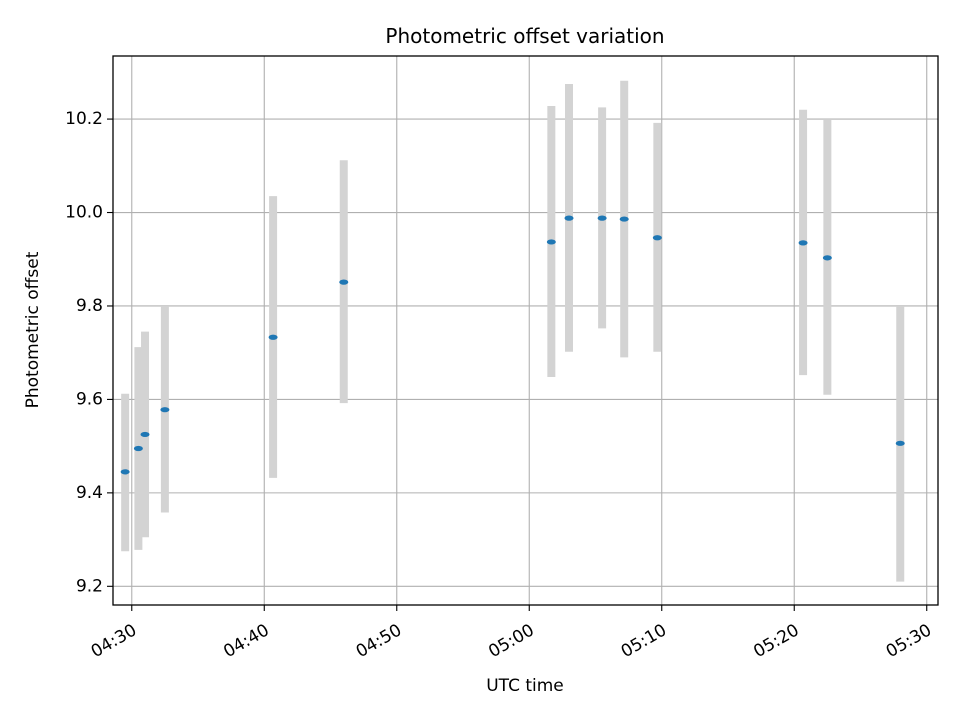 The image size is (960, 720). I want to click on x-tick-label: 04:40, so click(246, 641).